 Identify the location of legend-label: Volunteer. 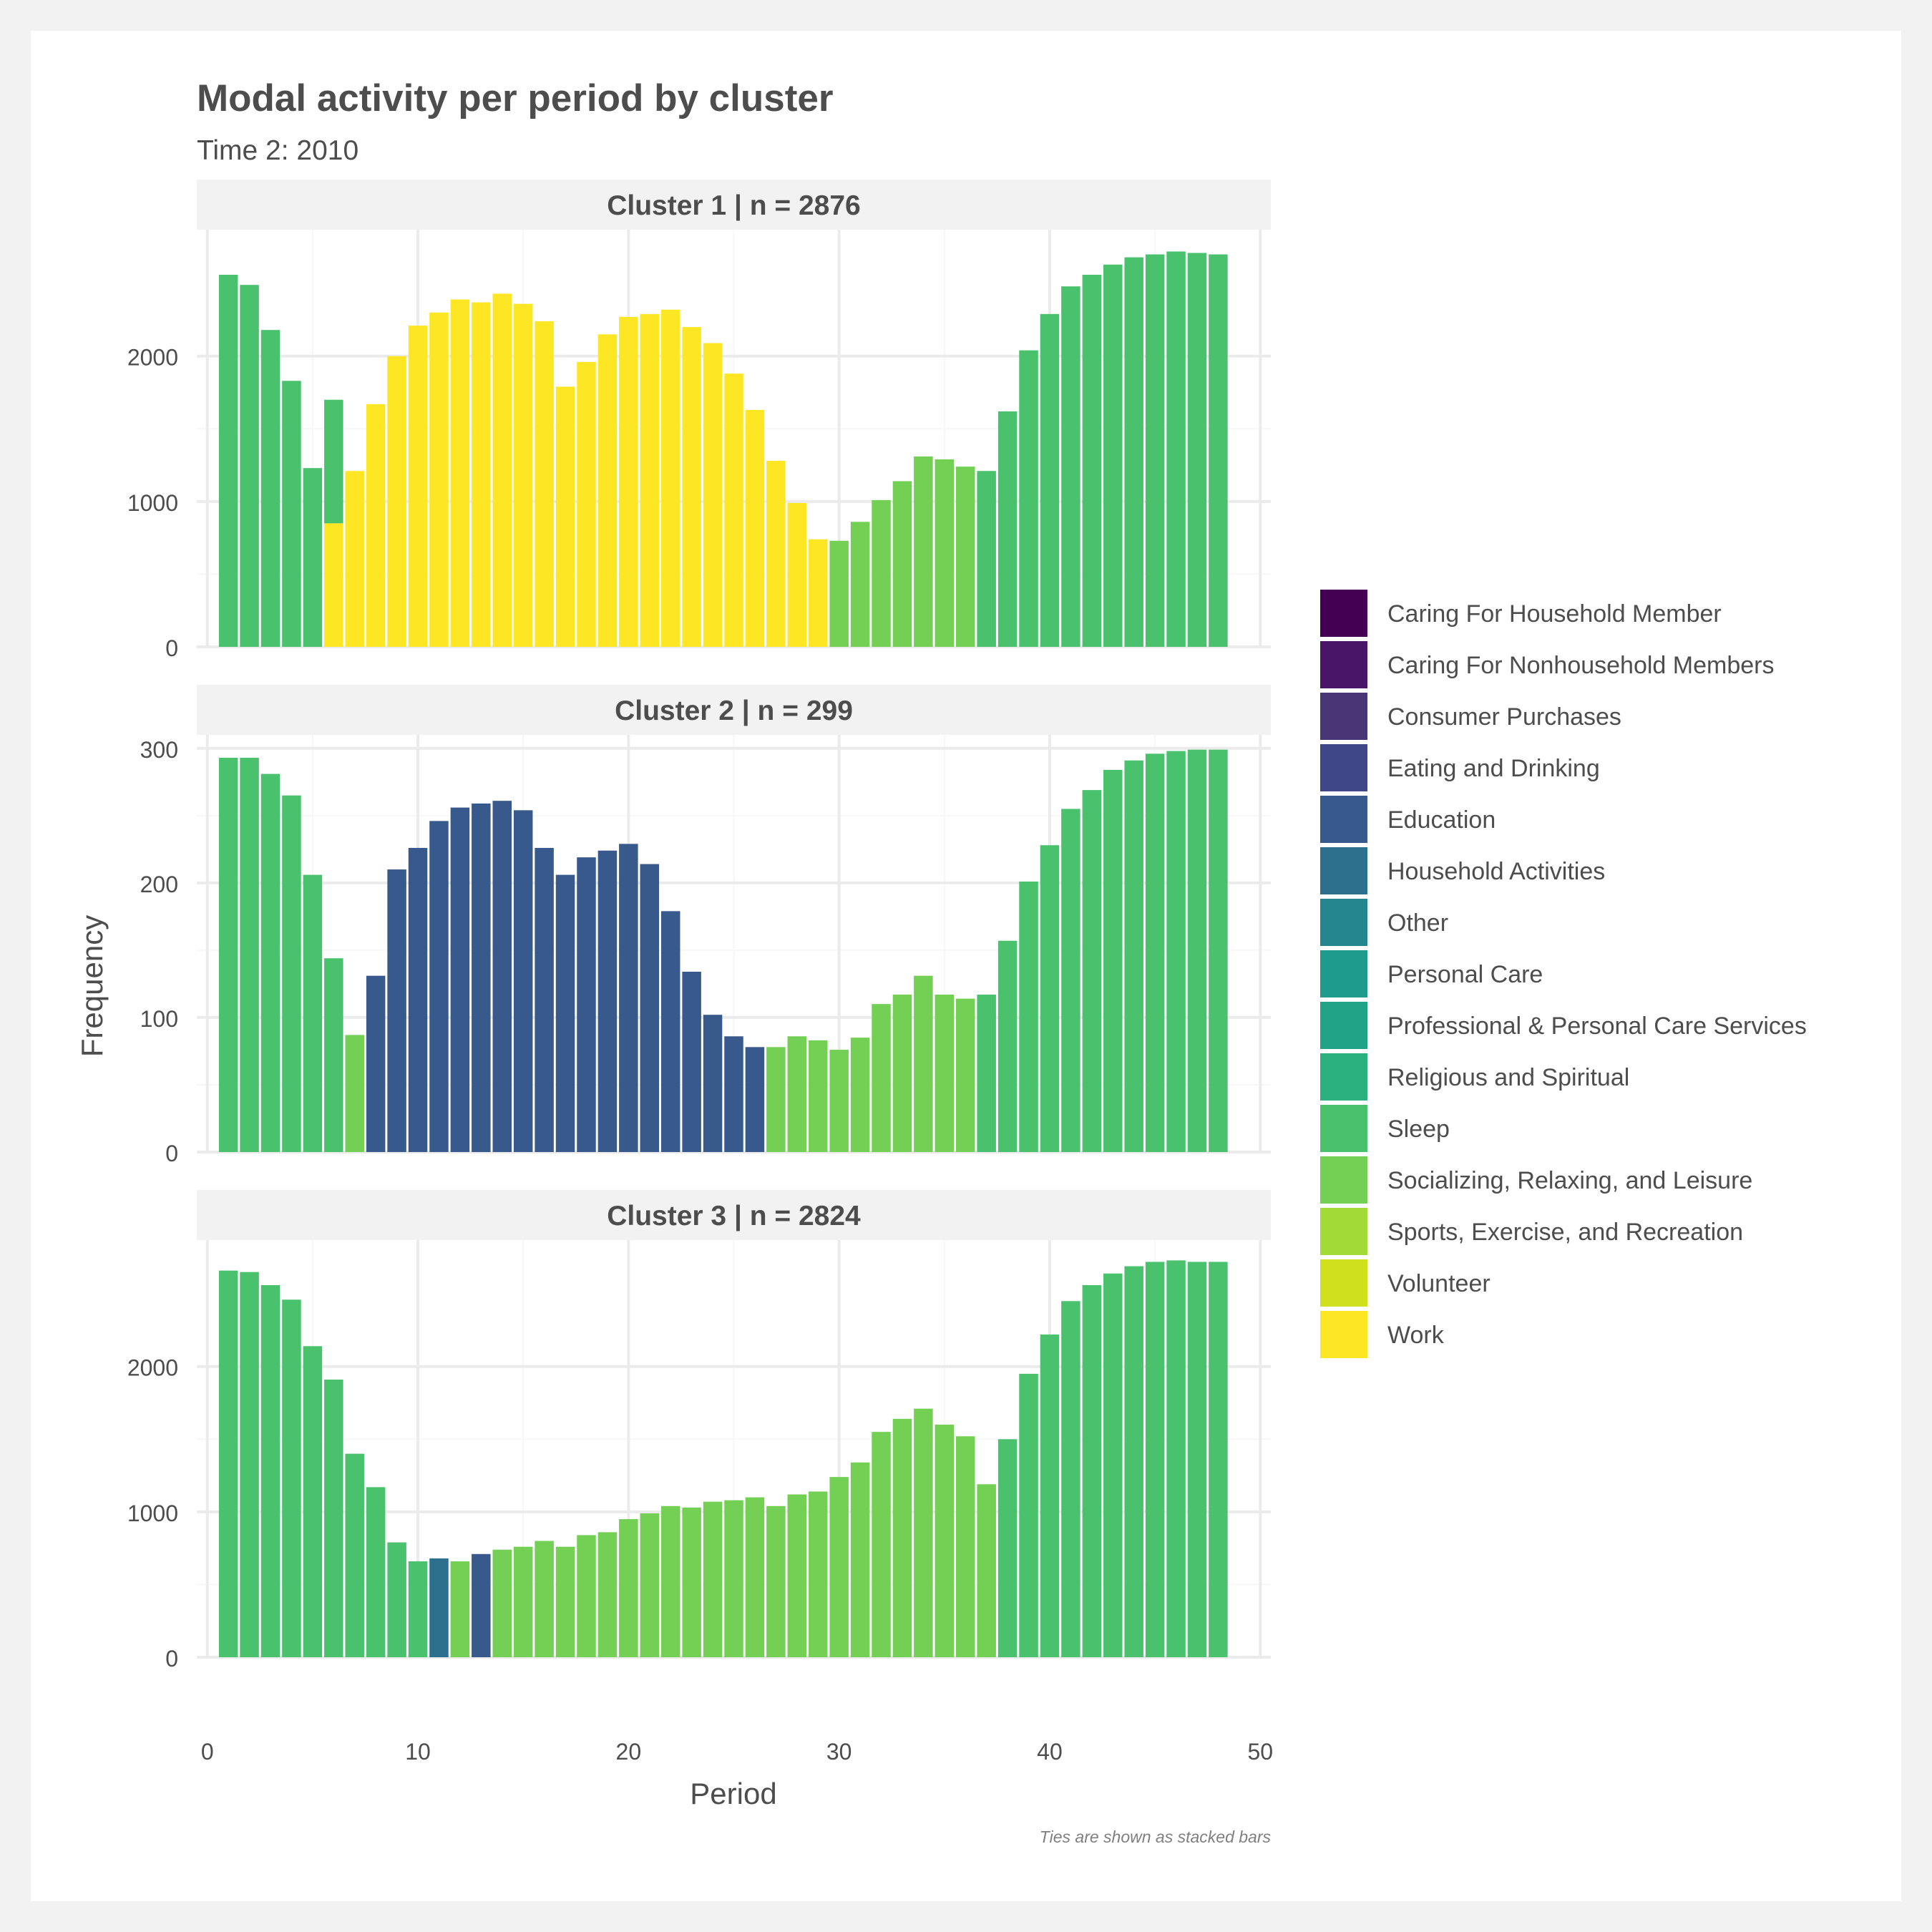
(1439, 1283).